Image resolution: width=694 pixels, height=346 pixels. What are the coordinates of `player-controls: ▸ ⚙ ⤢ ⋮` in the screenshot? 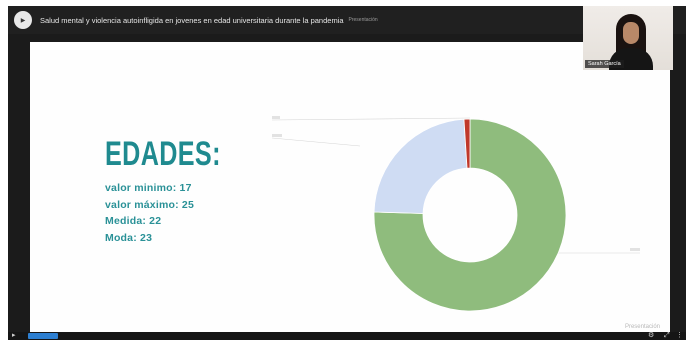 It's located at (347, 336).